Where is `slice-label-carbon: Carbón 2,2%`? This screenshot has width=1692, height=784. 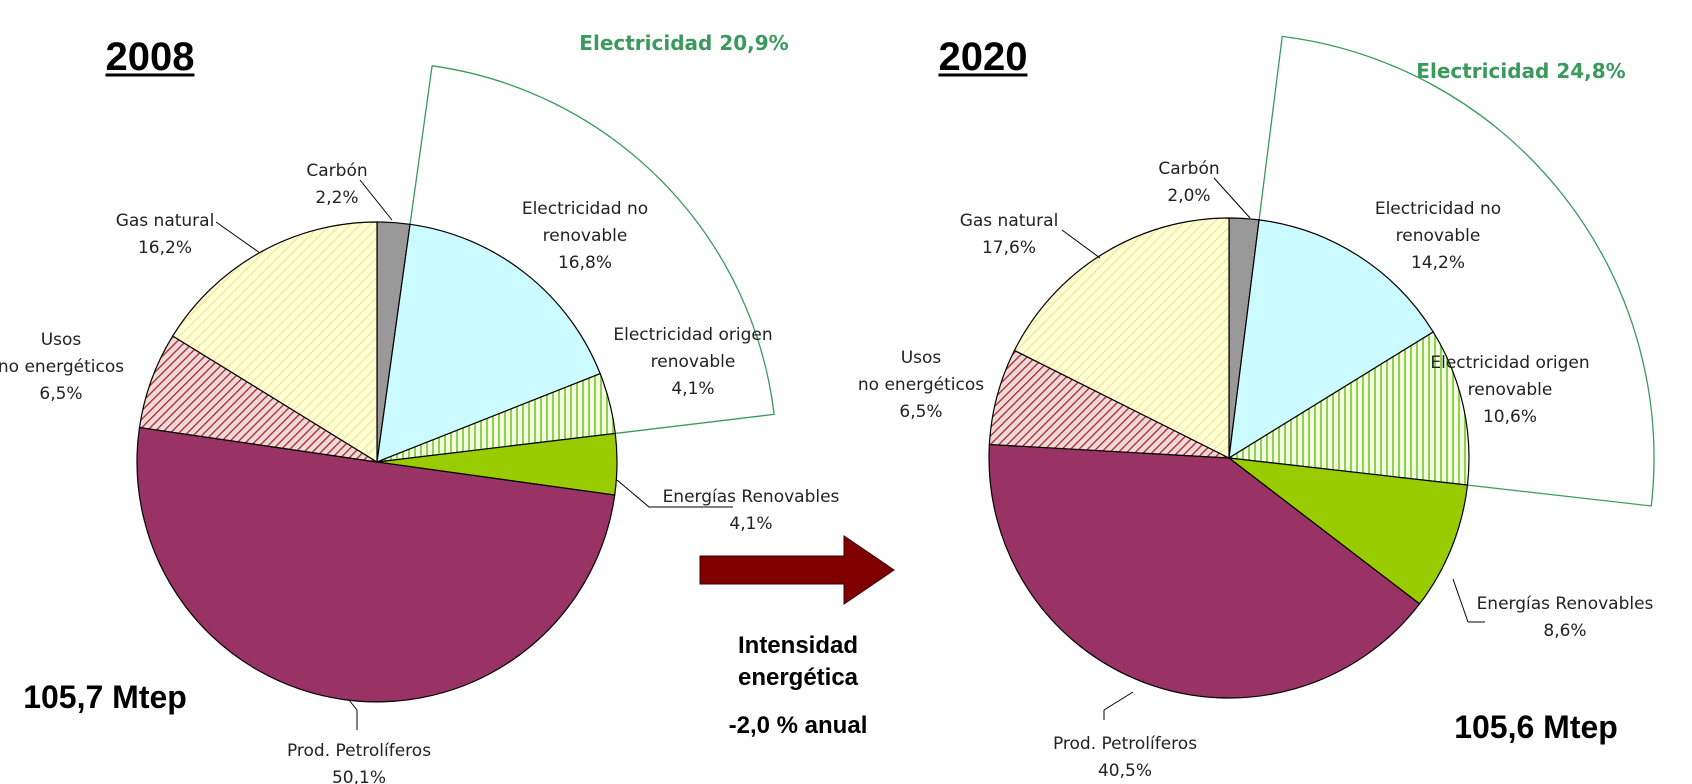
slice-label-carbon: Carbón 2,2% is located at coordinates (336, 184).